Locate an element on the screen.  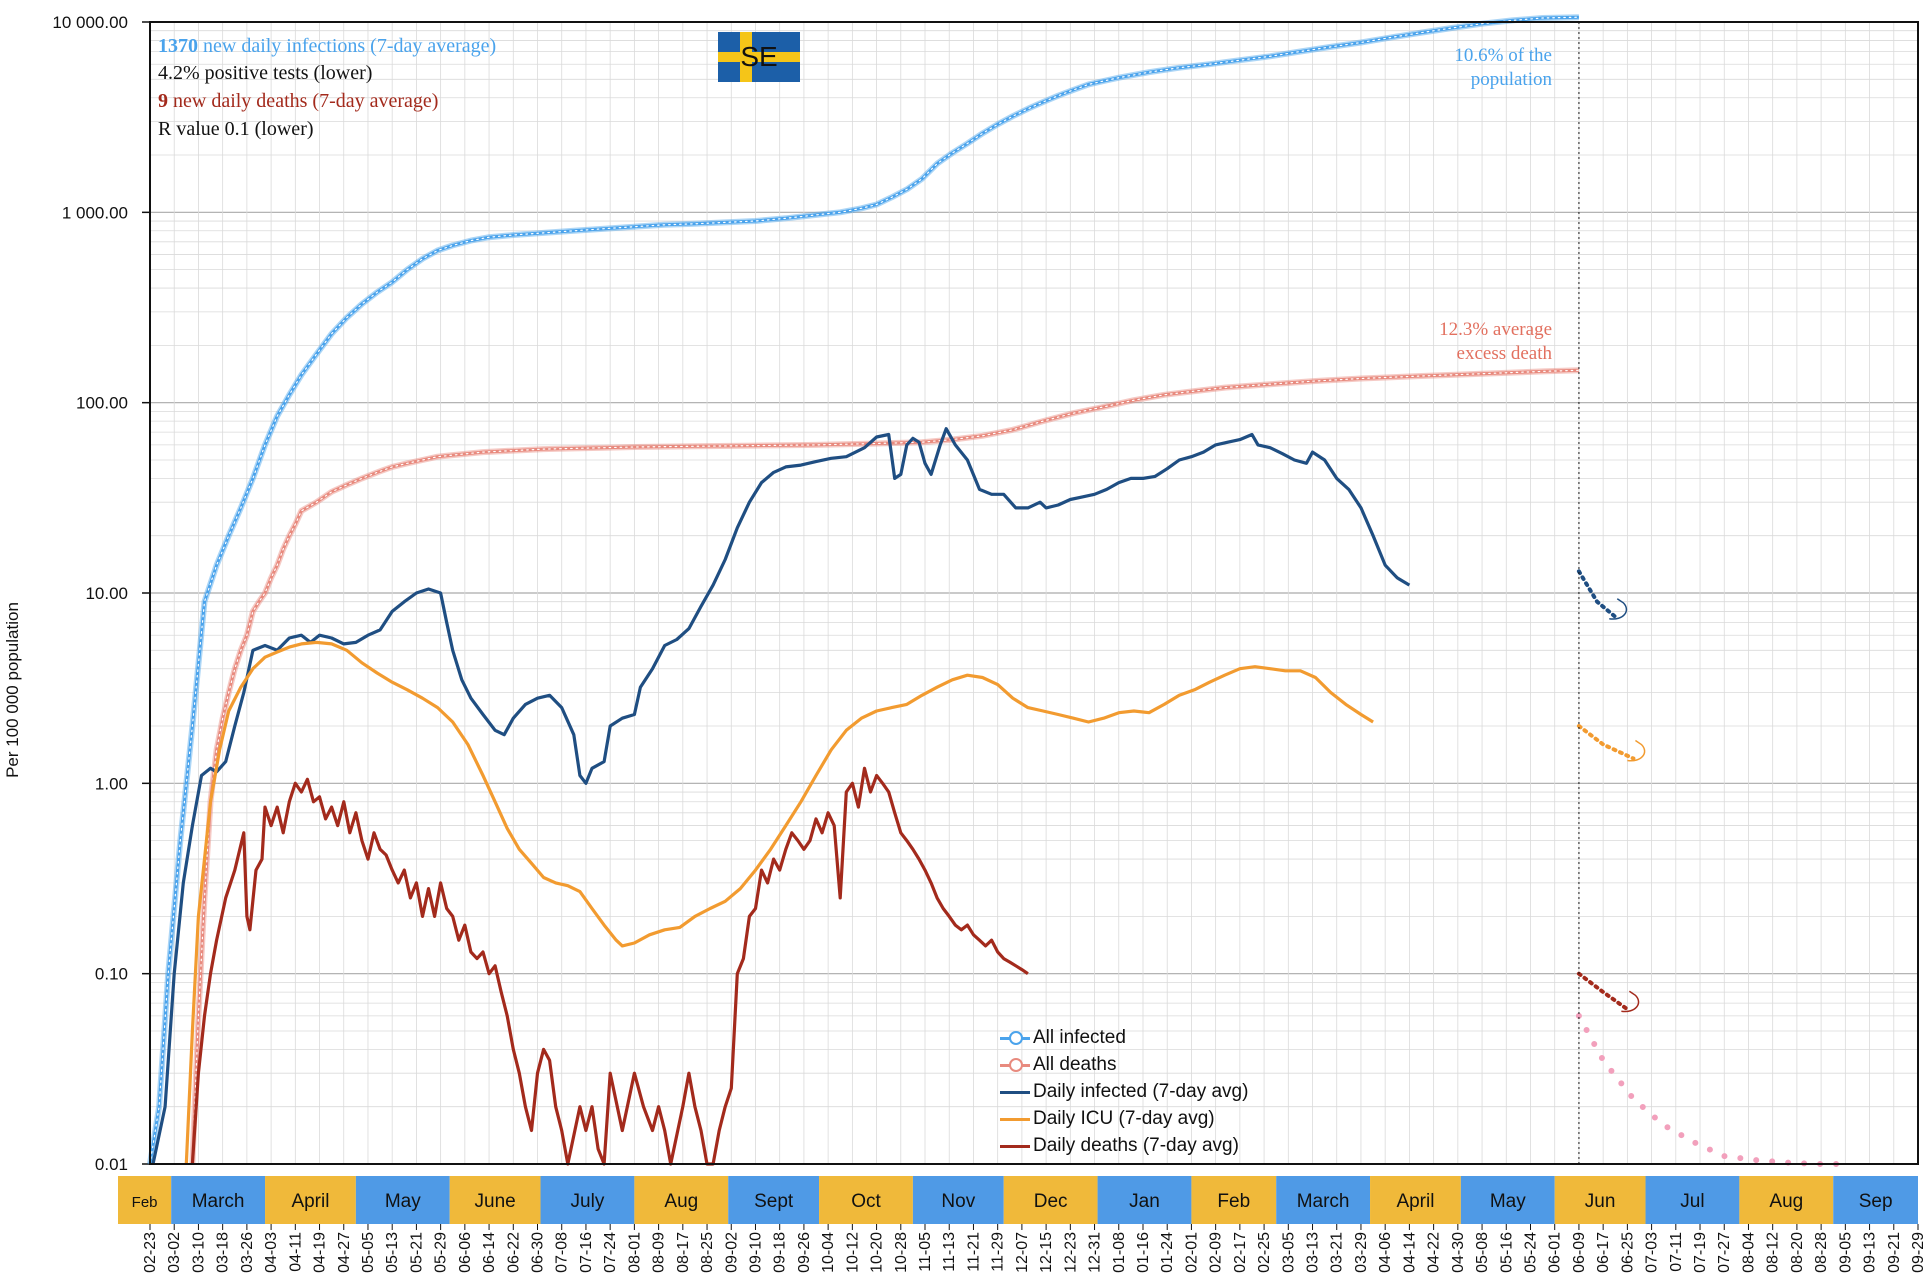
month-label: July is located at coordinates (588, 1201).